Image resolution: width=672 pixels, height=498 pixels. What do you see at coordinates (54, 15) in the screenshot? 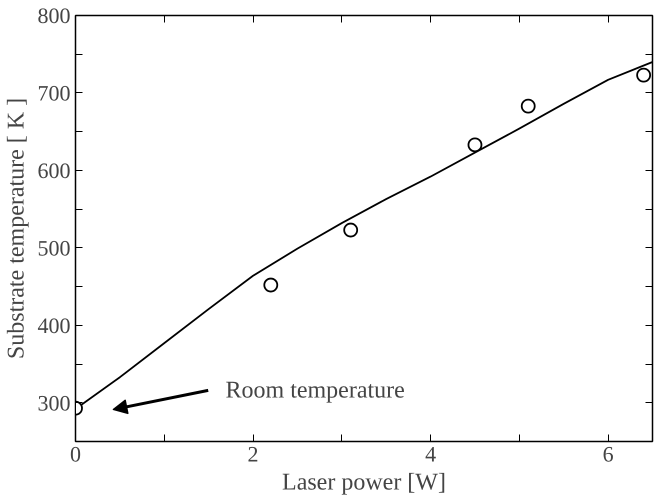
I see `y-tick-label: 800` at bounding box center [54, 15].